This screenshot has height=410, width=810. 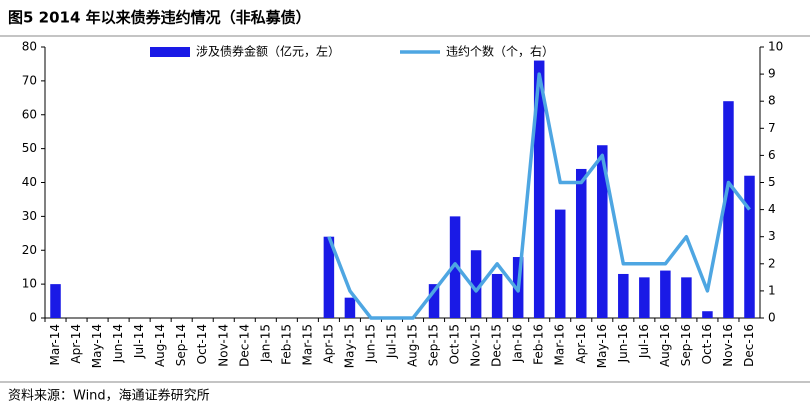 I want to click on x-tick-label: Sep-14, so click(x=181, y=345).